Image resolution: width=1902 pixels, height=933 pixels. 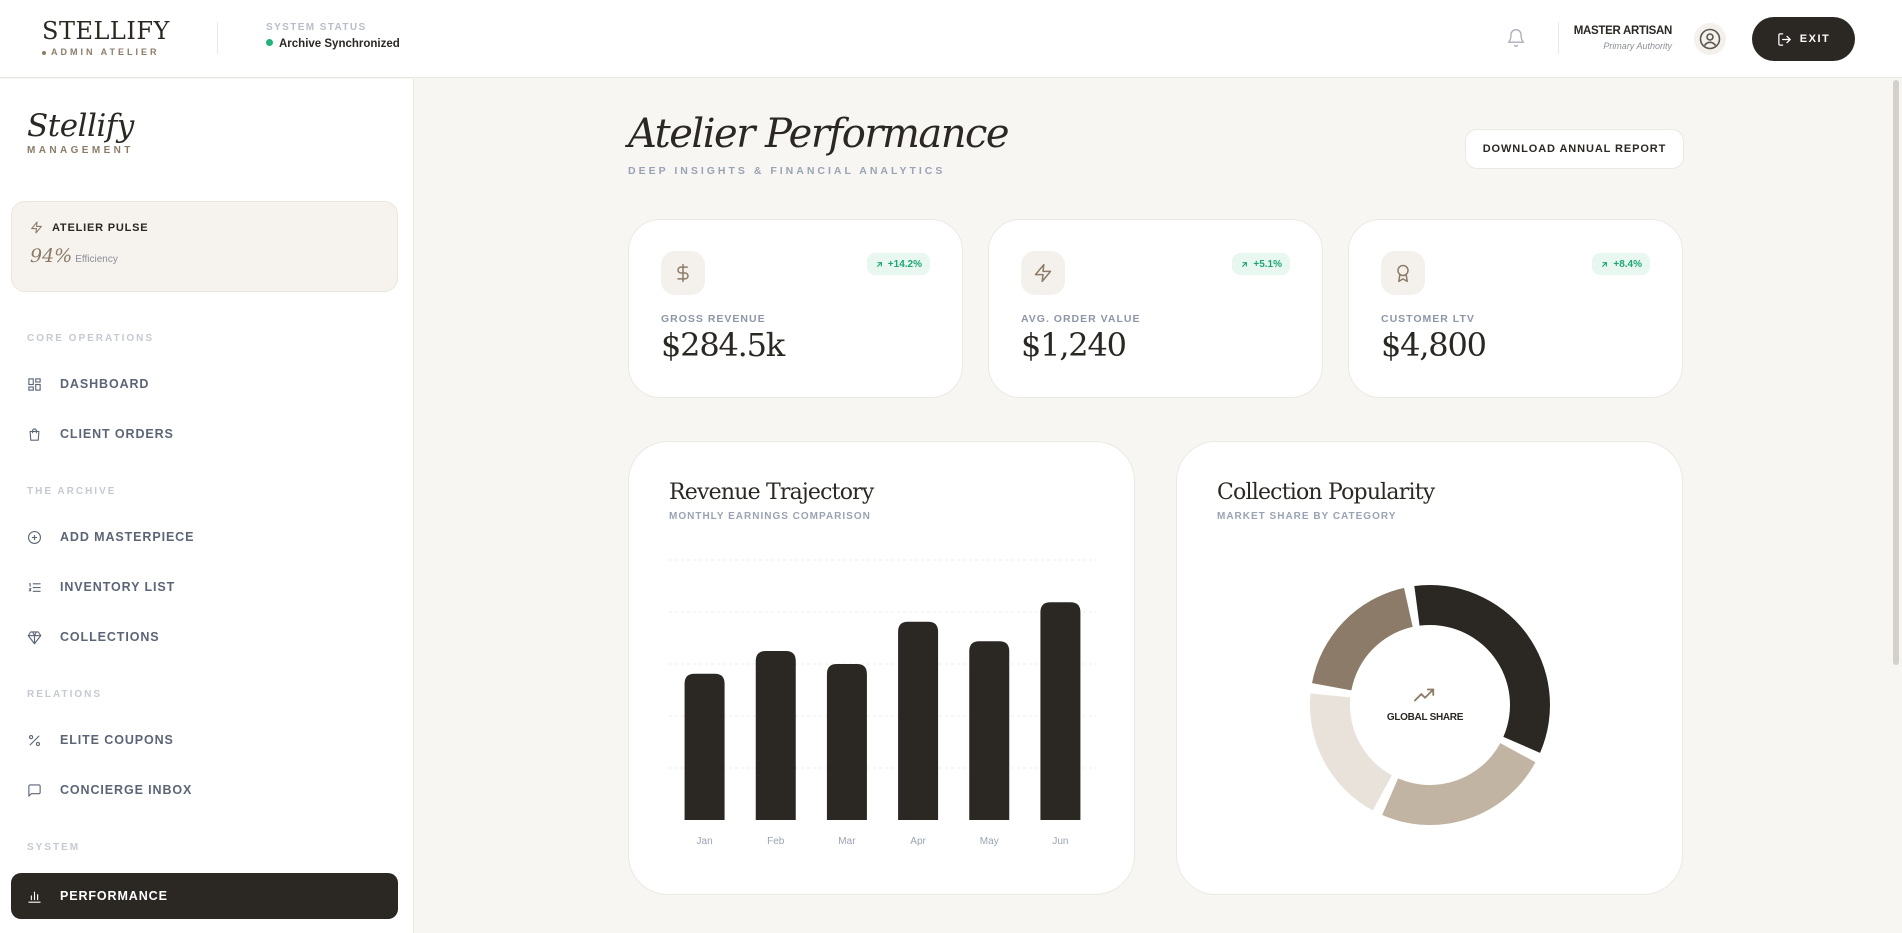 I want to click on gem-icon, so click(x=34, y=637).